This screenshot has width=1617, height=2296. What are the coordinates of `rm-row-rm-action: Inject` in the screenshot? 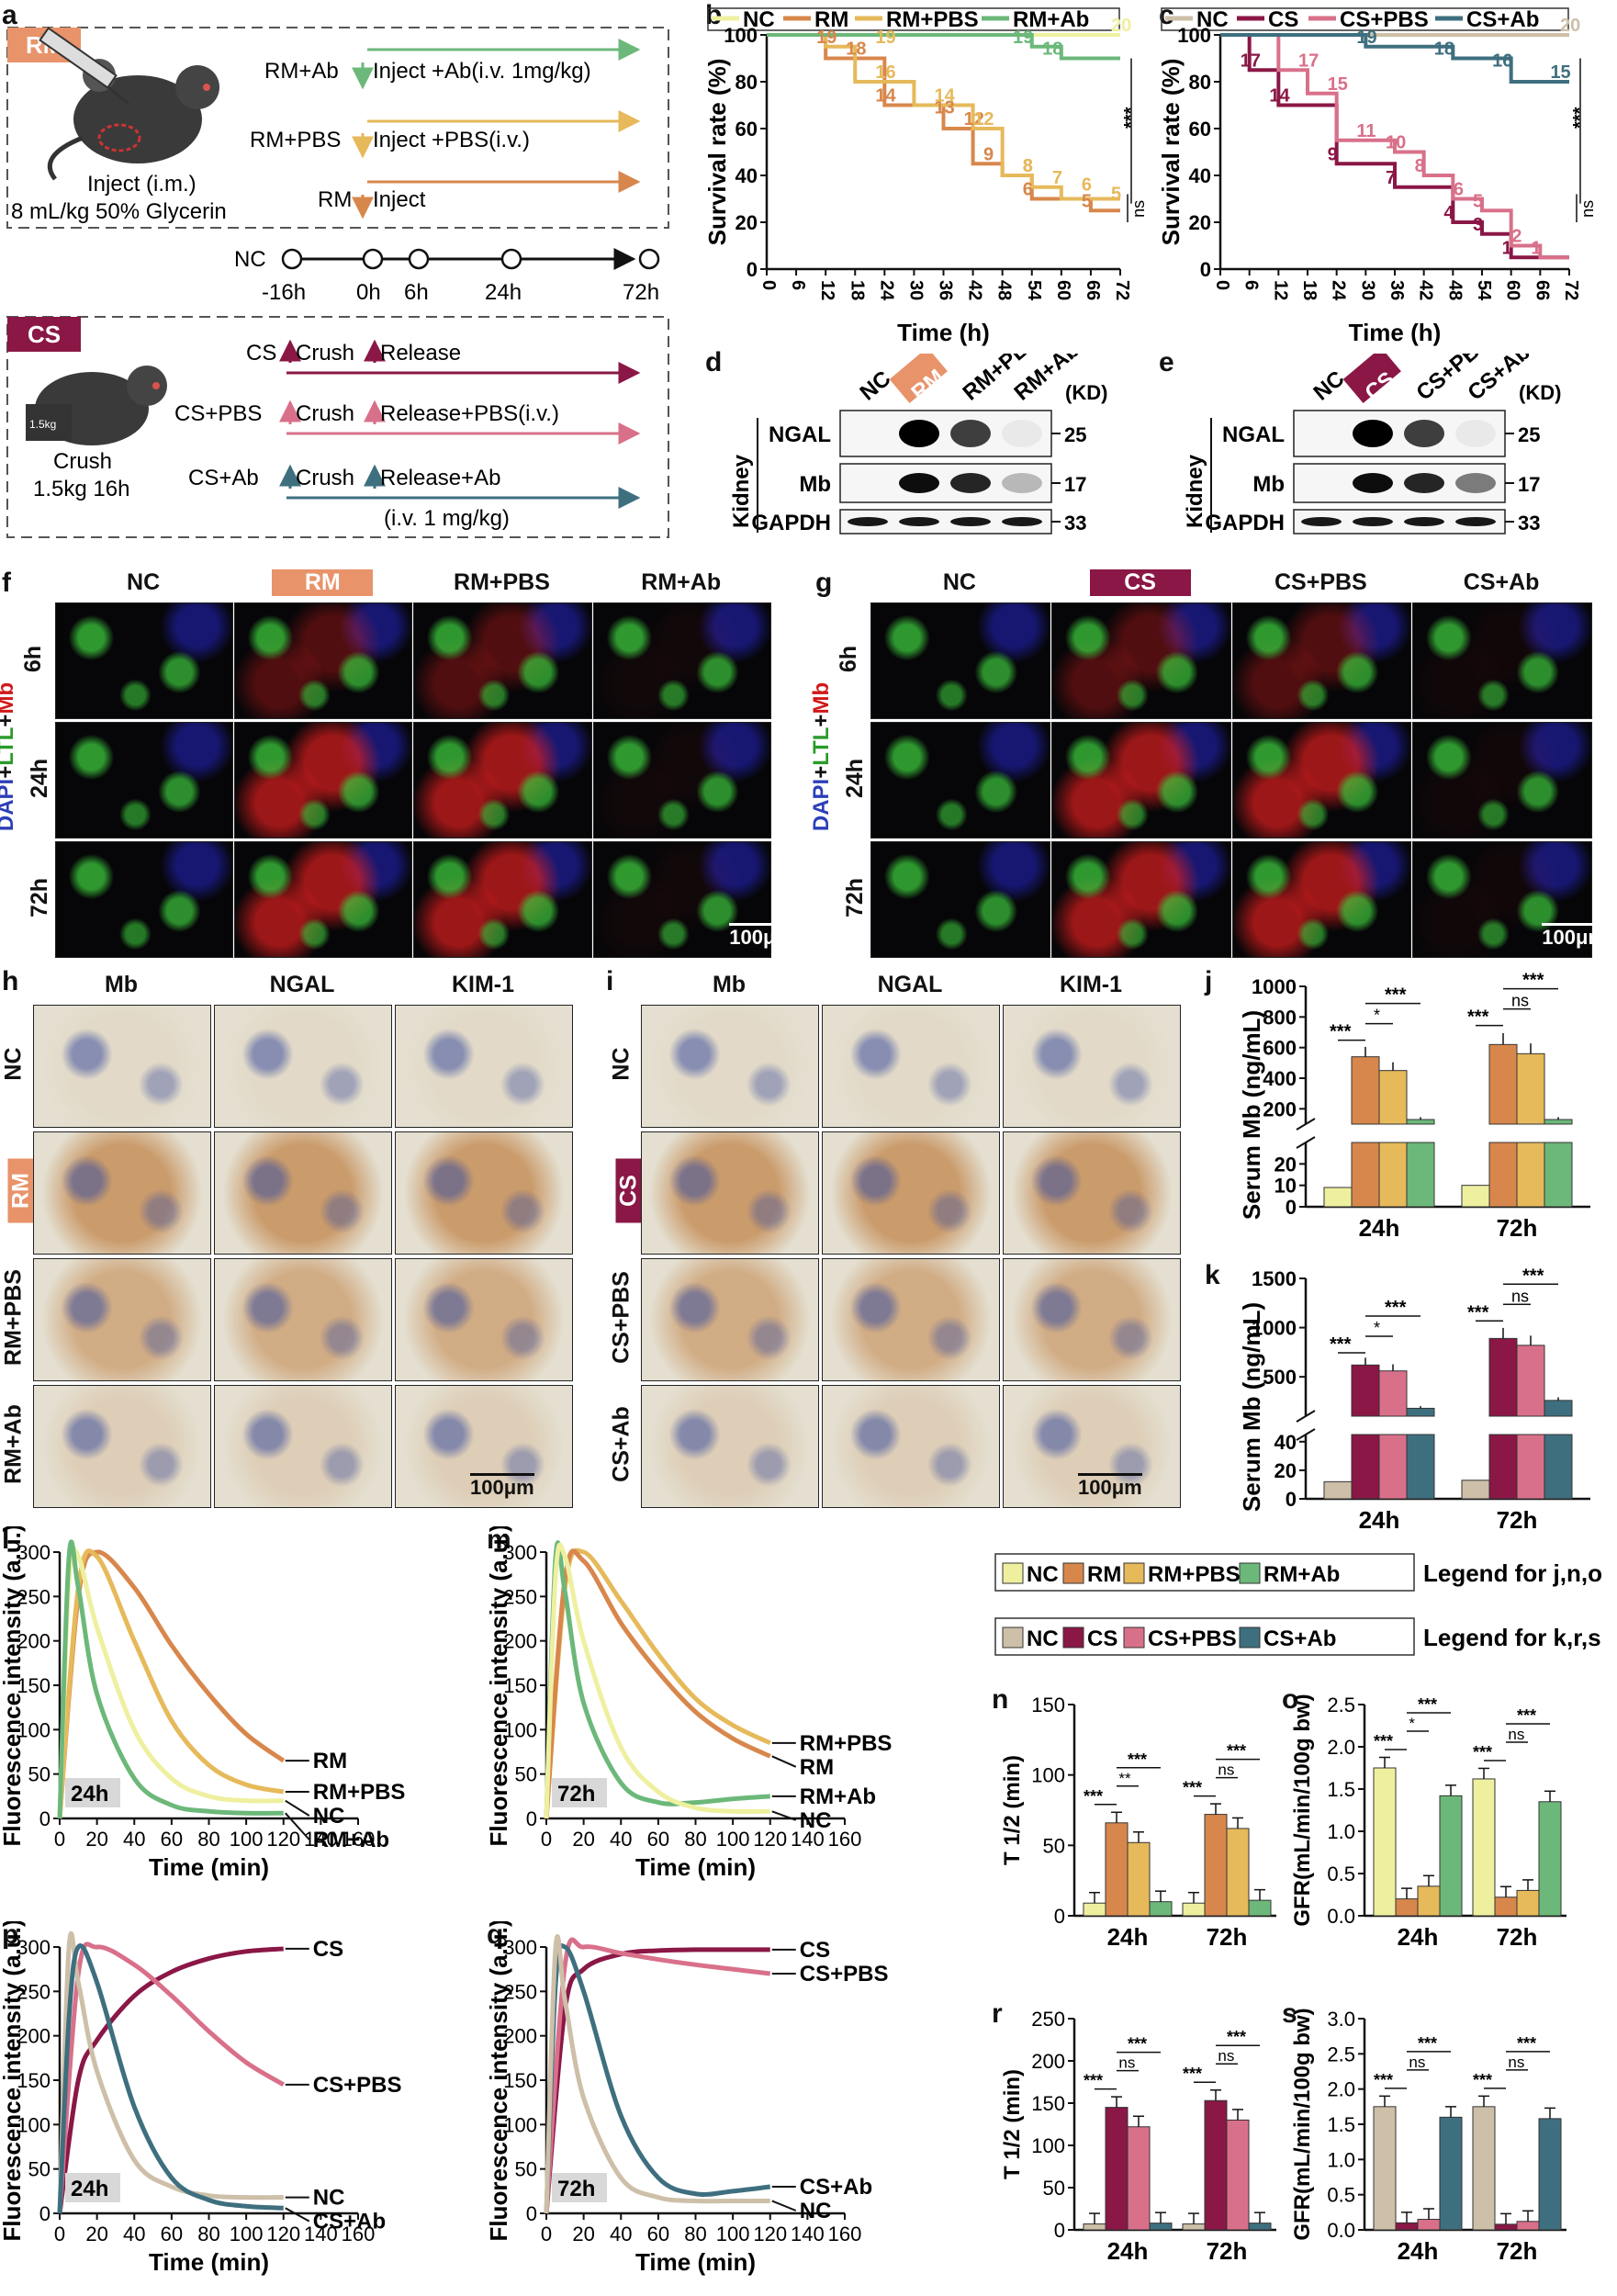 It's located at (400, 200).